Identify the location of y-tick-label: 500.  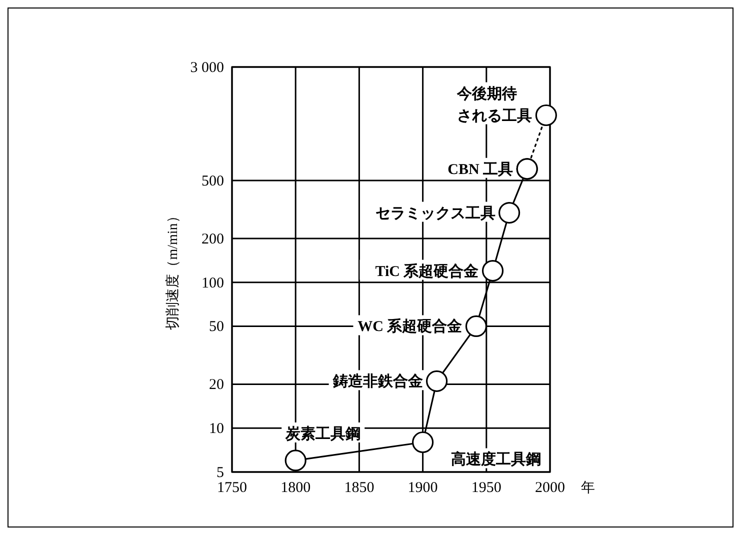
(213, 181).